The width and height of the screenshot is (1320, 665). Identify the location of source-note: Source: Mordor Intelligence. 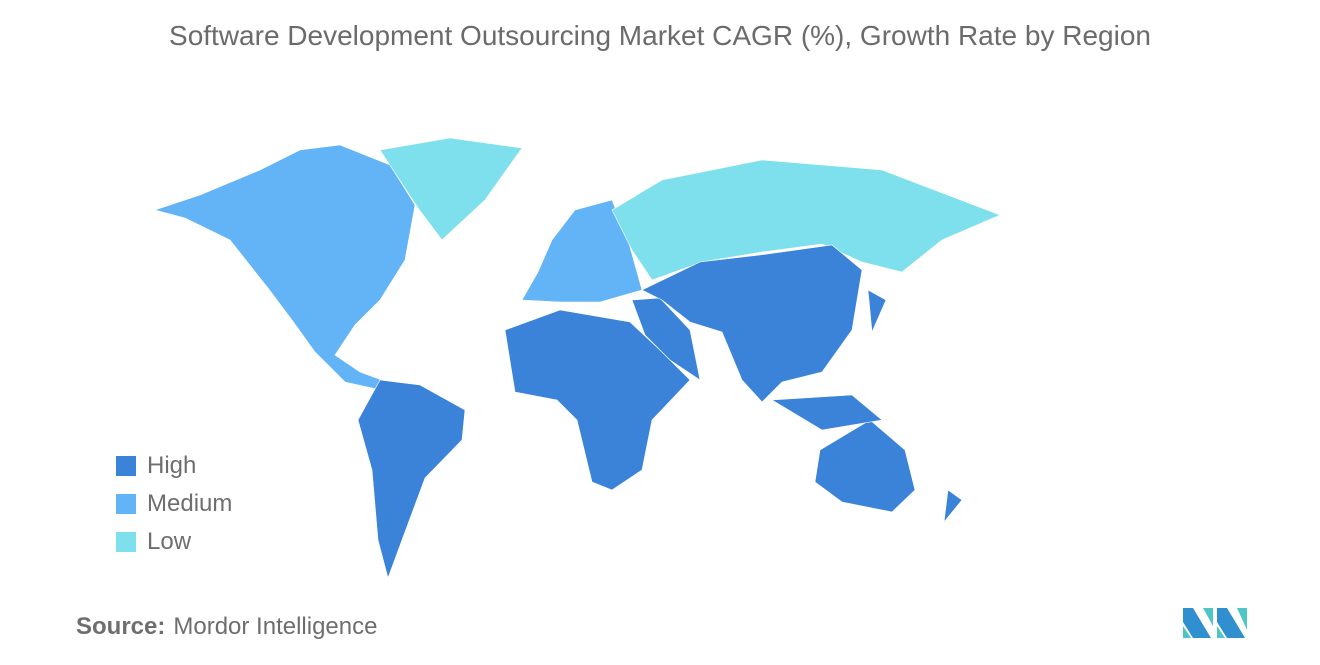
(226, 627).